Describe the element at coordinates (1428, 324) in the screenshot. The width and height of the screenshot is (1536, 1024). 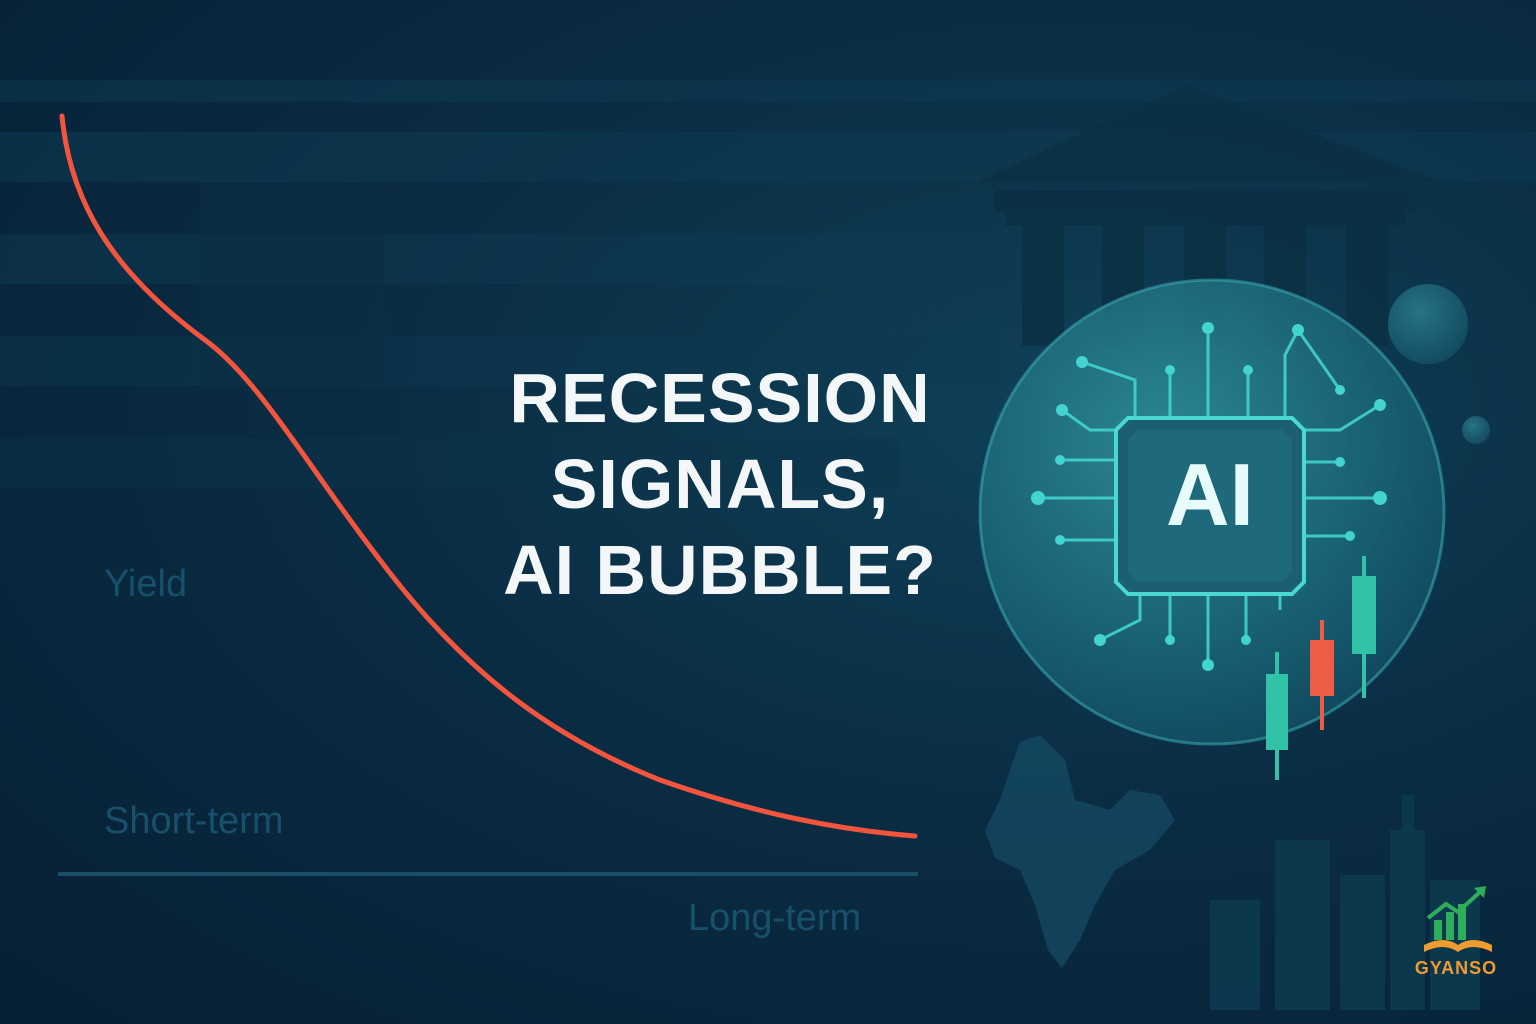
I see `small-bubble` at that location.